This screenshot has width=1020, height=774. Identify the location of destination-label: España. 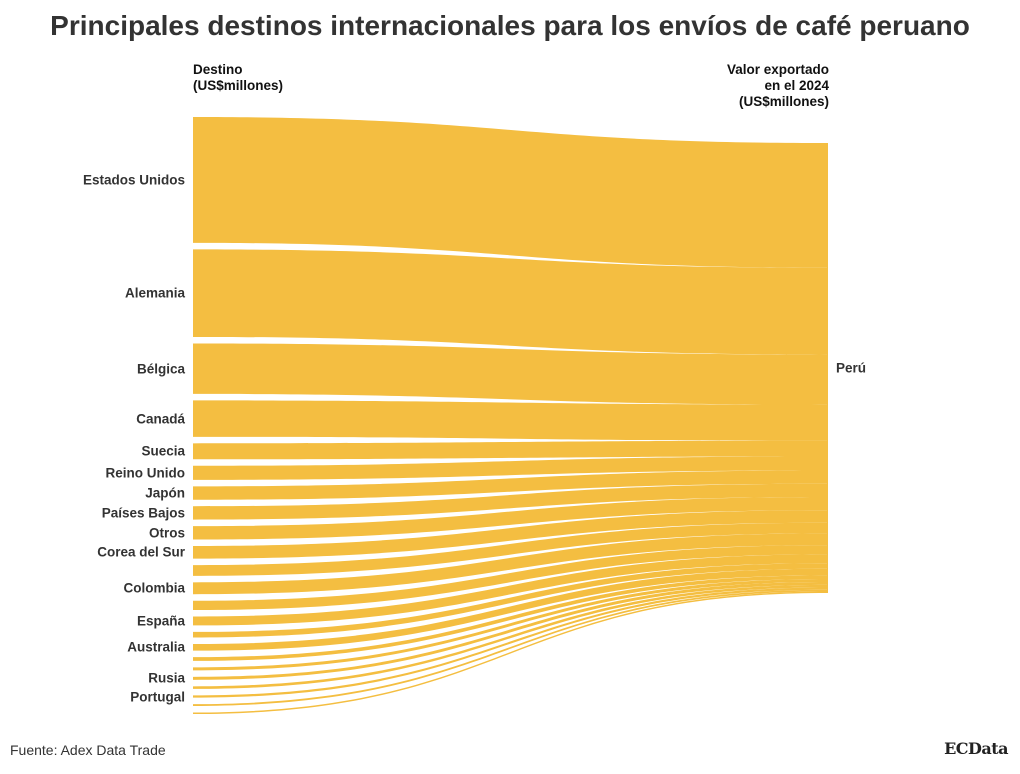
(160, 621).